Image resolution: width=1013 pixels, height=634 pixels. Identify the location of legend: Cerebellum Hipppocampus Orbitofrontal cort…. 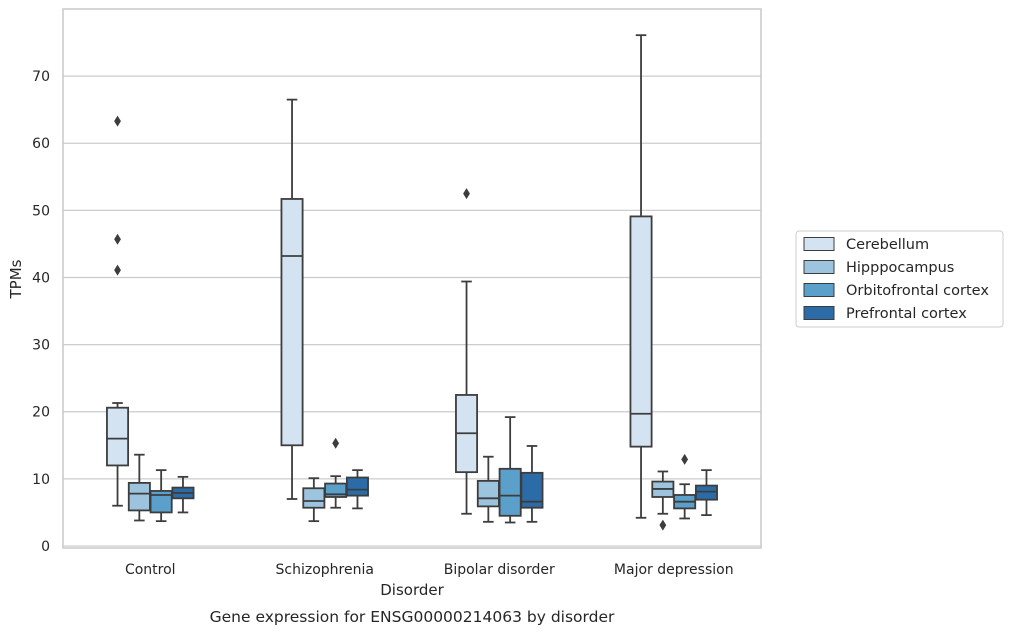
(899, 279).